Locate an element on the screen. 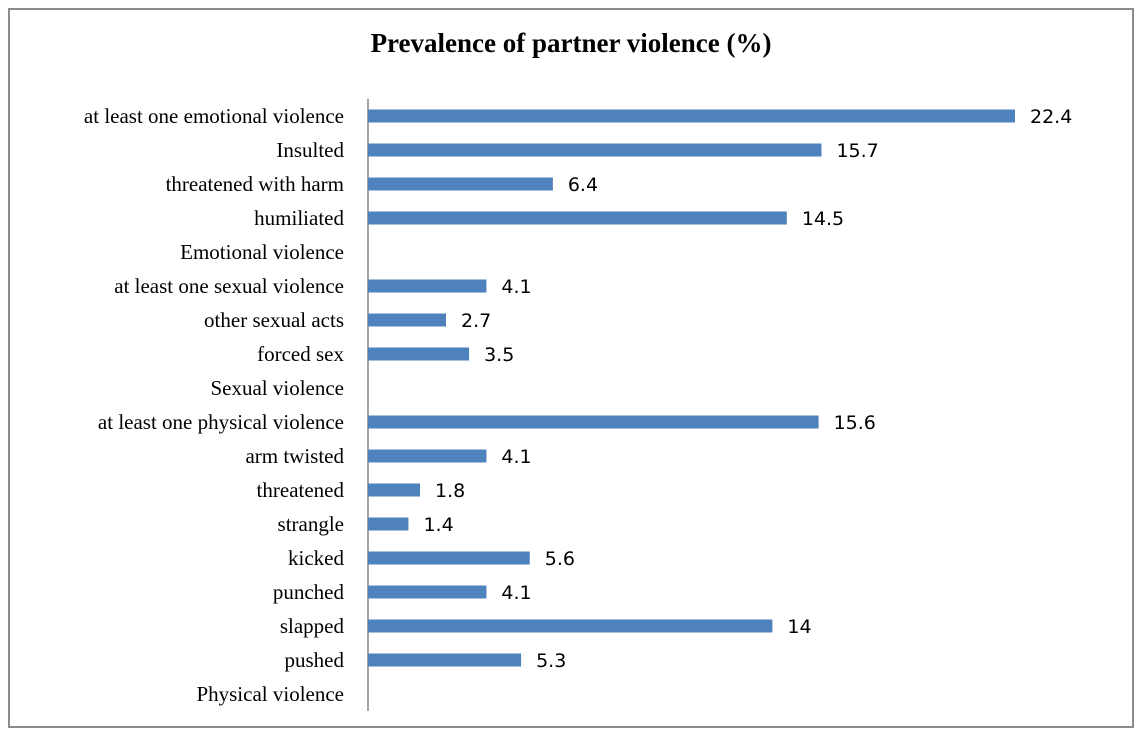 Image resolution: width=1142 pixels, height=736 pixels. value-label: 5.3 is located at coordinates (551, 661).